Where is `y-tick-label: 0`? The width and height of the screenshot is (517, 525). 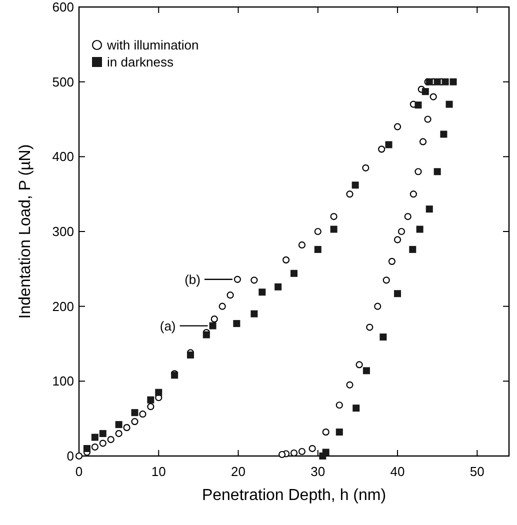
y-tick-label: 0 is located at coordinates (70, 456).